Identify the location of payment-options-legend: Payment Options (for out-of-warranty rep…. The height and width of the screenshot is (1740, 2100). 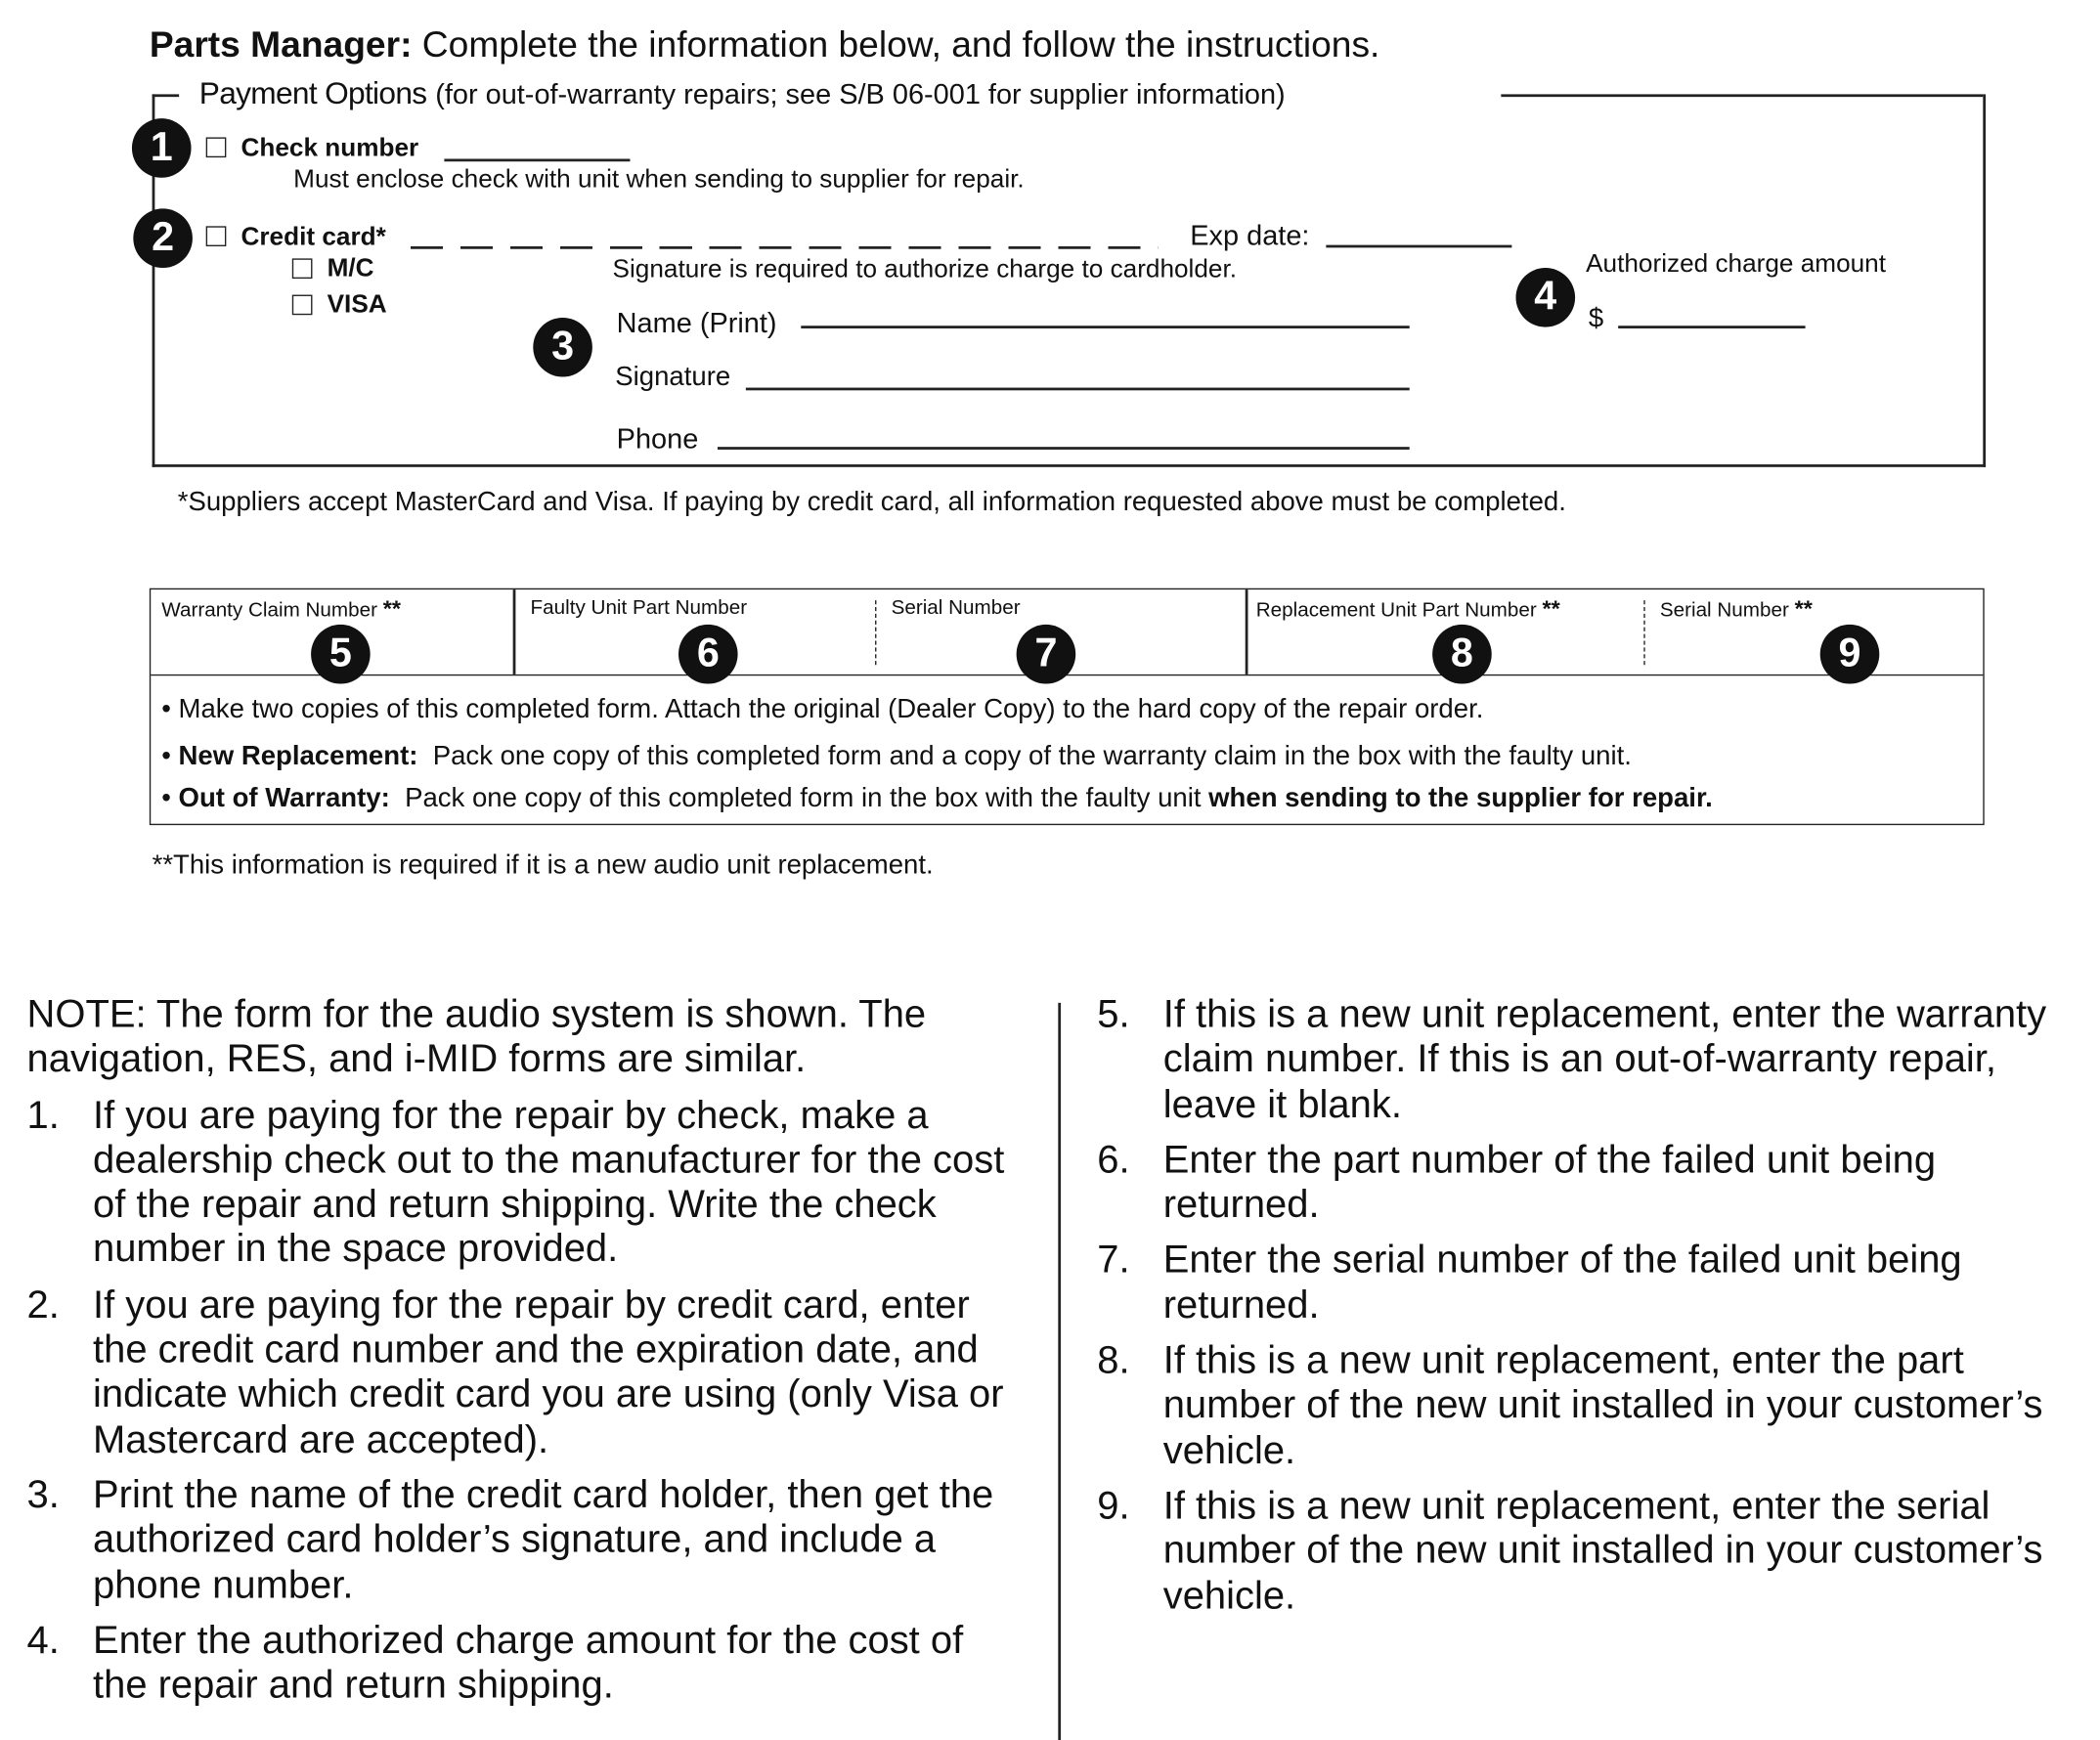
(743, 93).